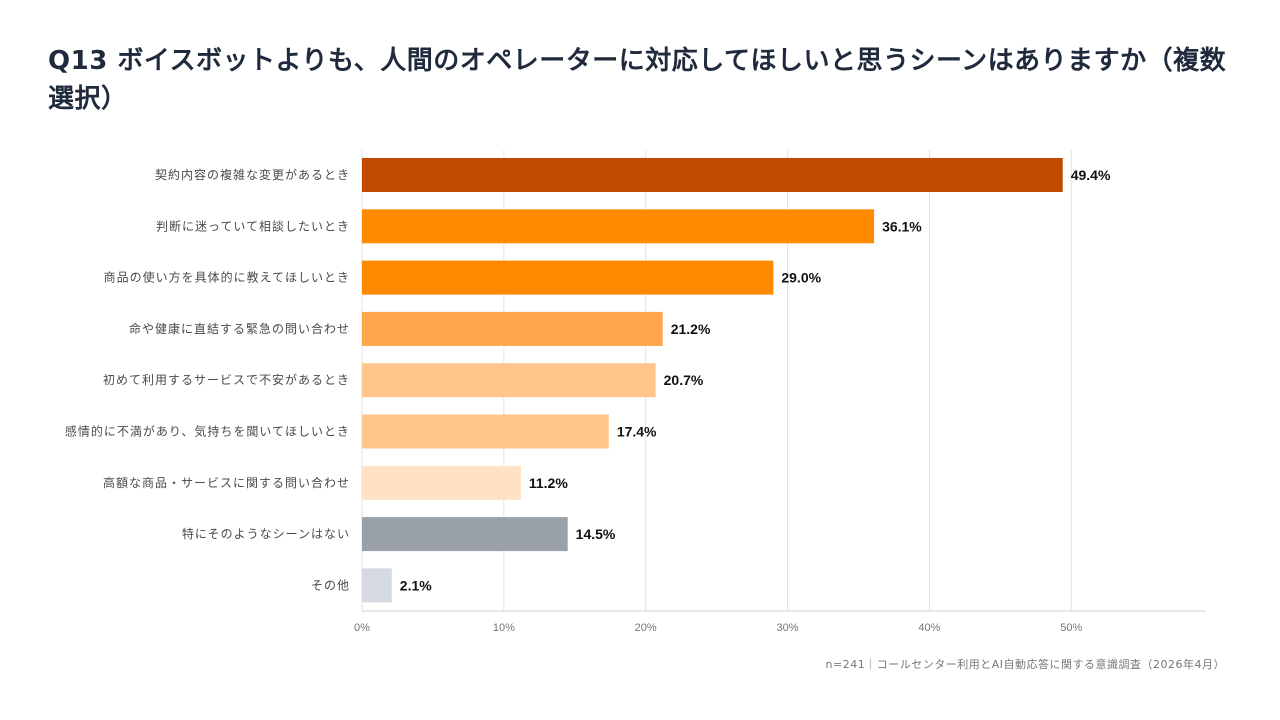 This screenshot has height=720, width=1280. What do you see at coordinates (1091, 175) in the screenshot?
I see `value-label: 49.4%` at bounding box center [1091, 175].